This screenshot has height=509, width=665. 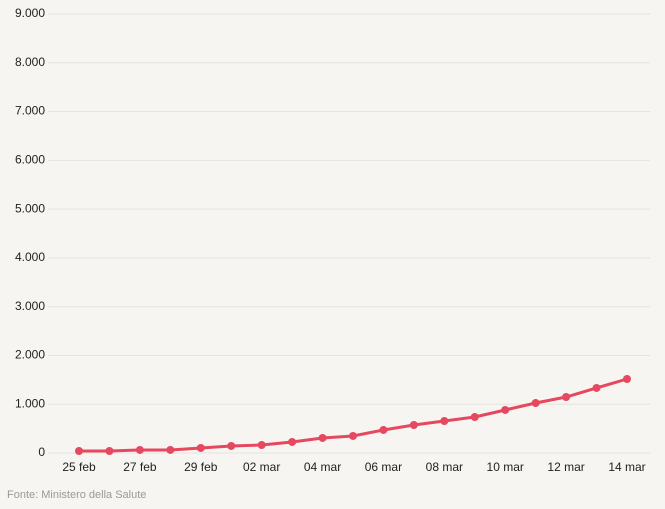 What do you see at coordinates (30, 403) in the screenshot?
I see `y-tick-label: 1.000` at bounding box center [30, 403].